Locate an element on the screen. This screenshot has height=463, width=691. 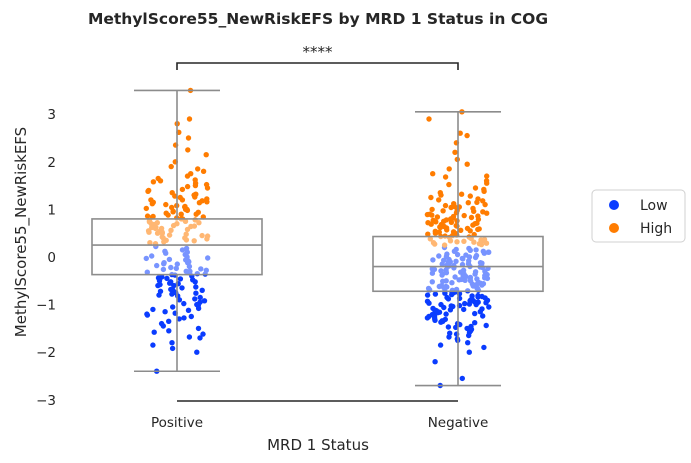
box-iqr-positive is located at coordinates (177, 247).